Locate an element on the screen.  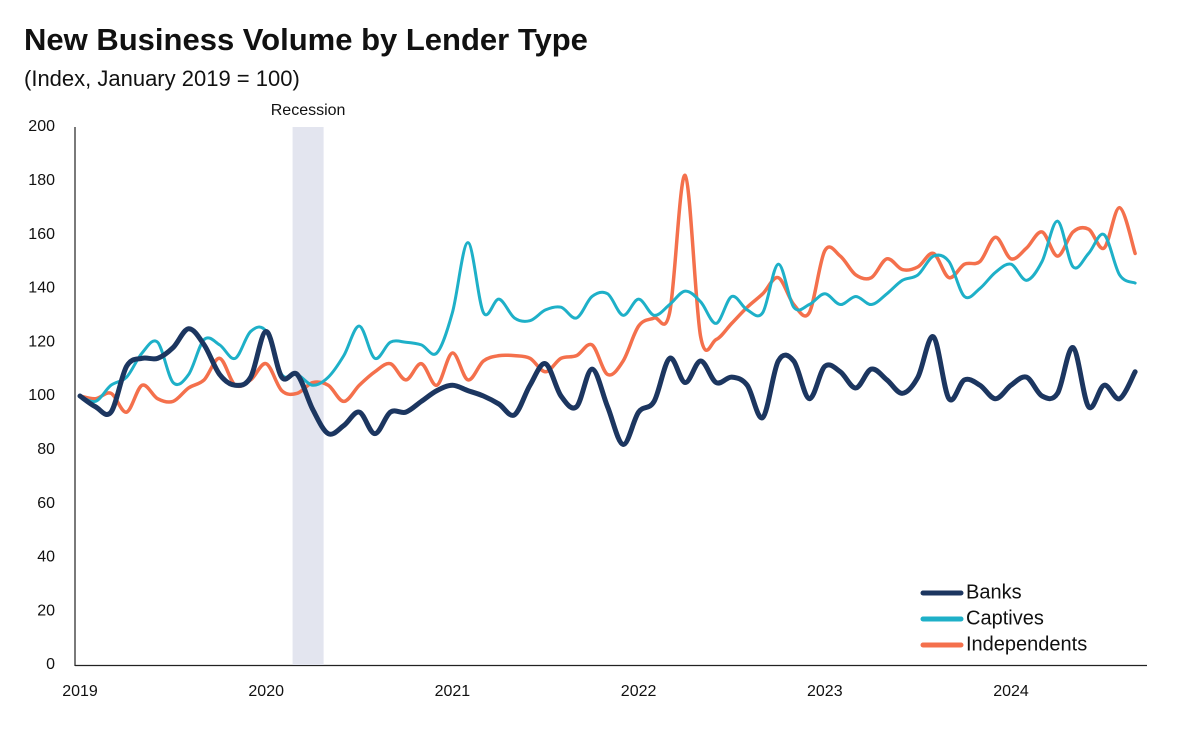
legend-label: Banks is located at coordinates (994, 592).